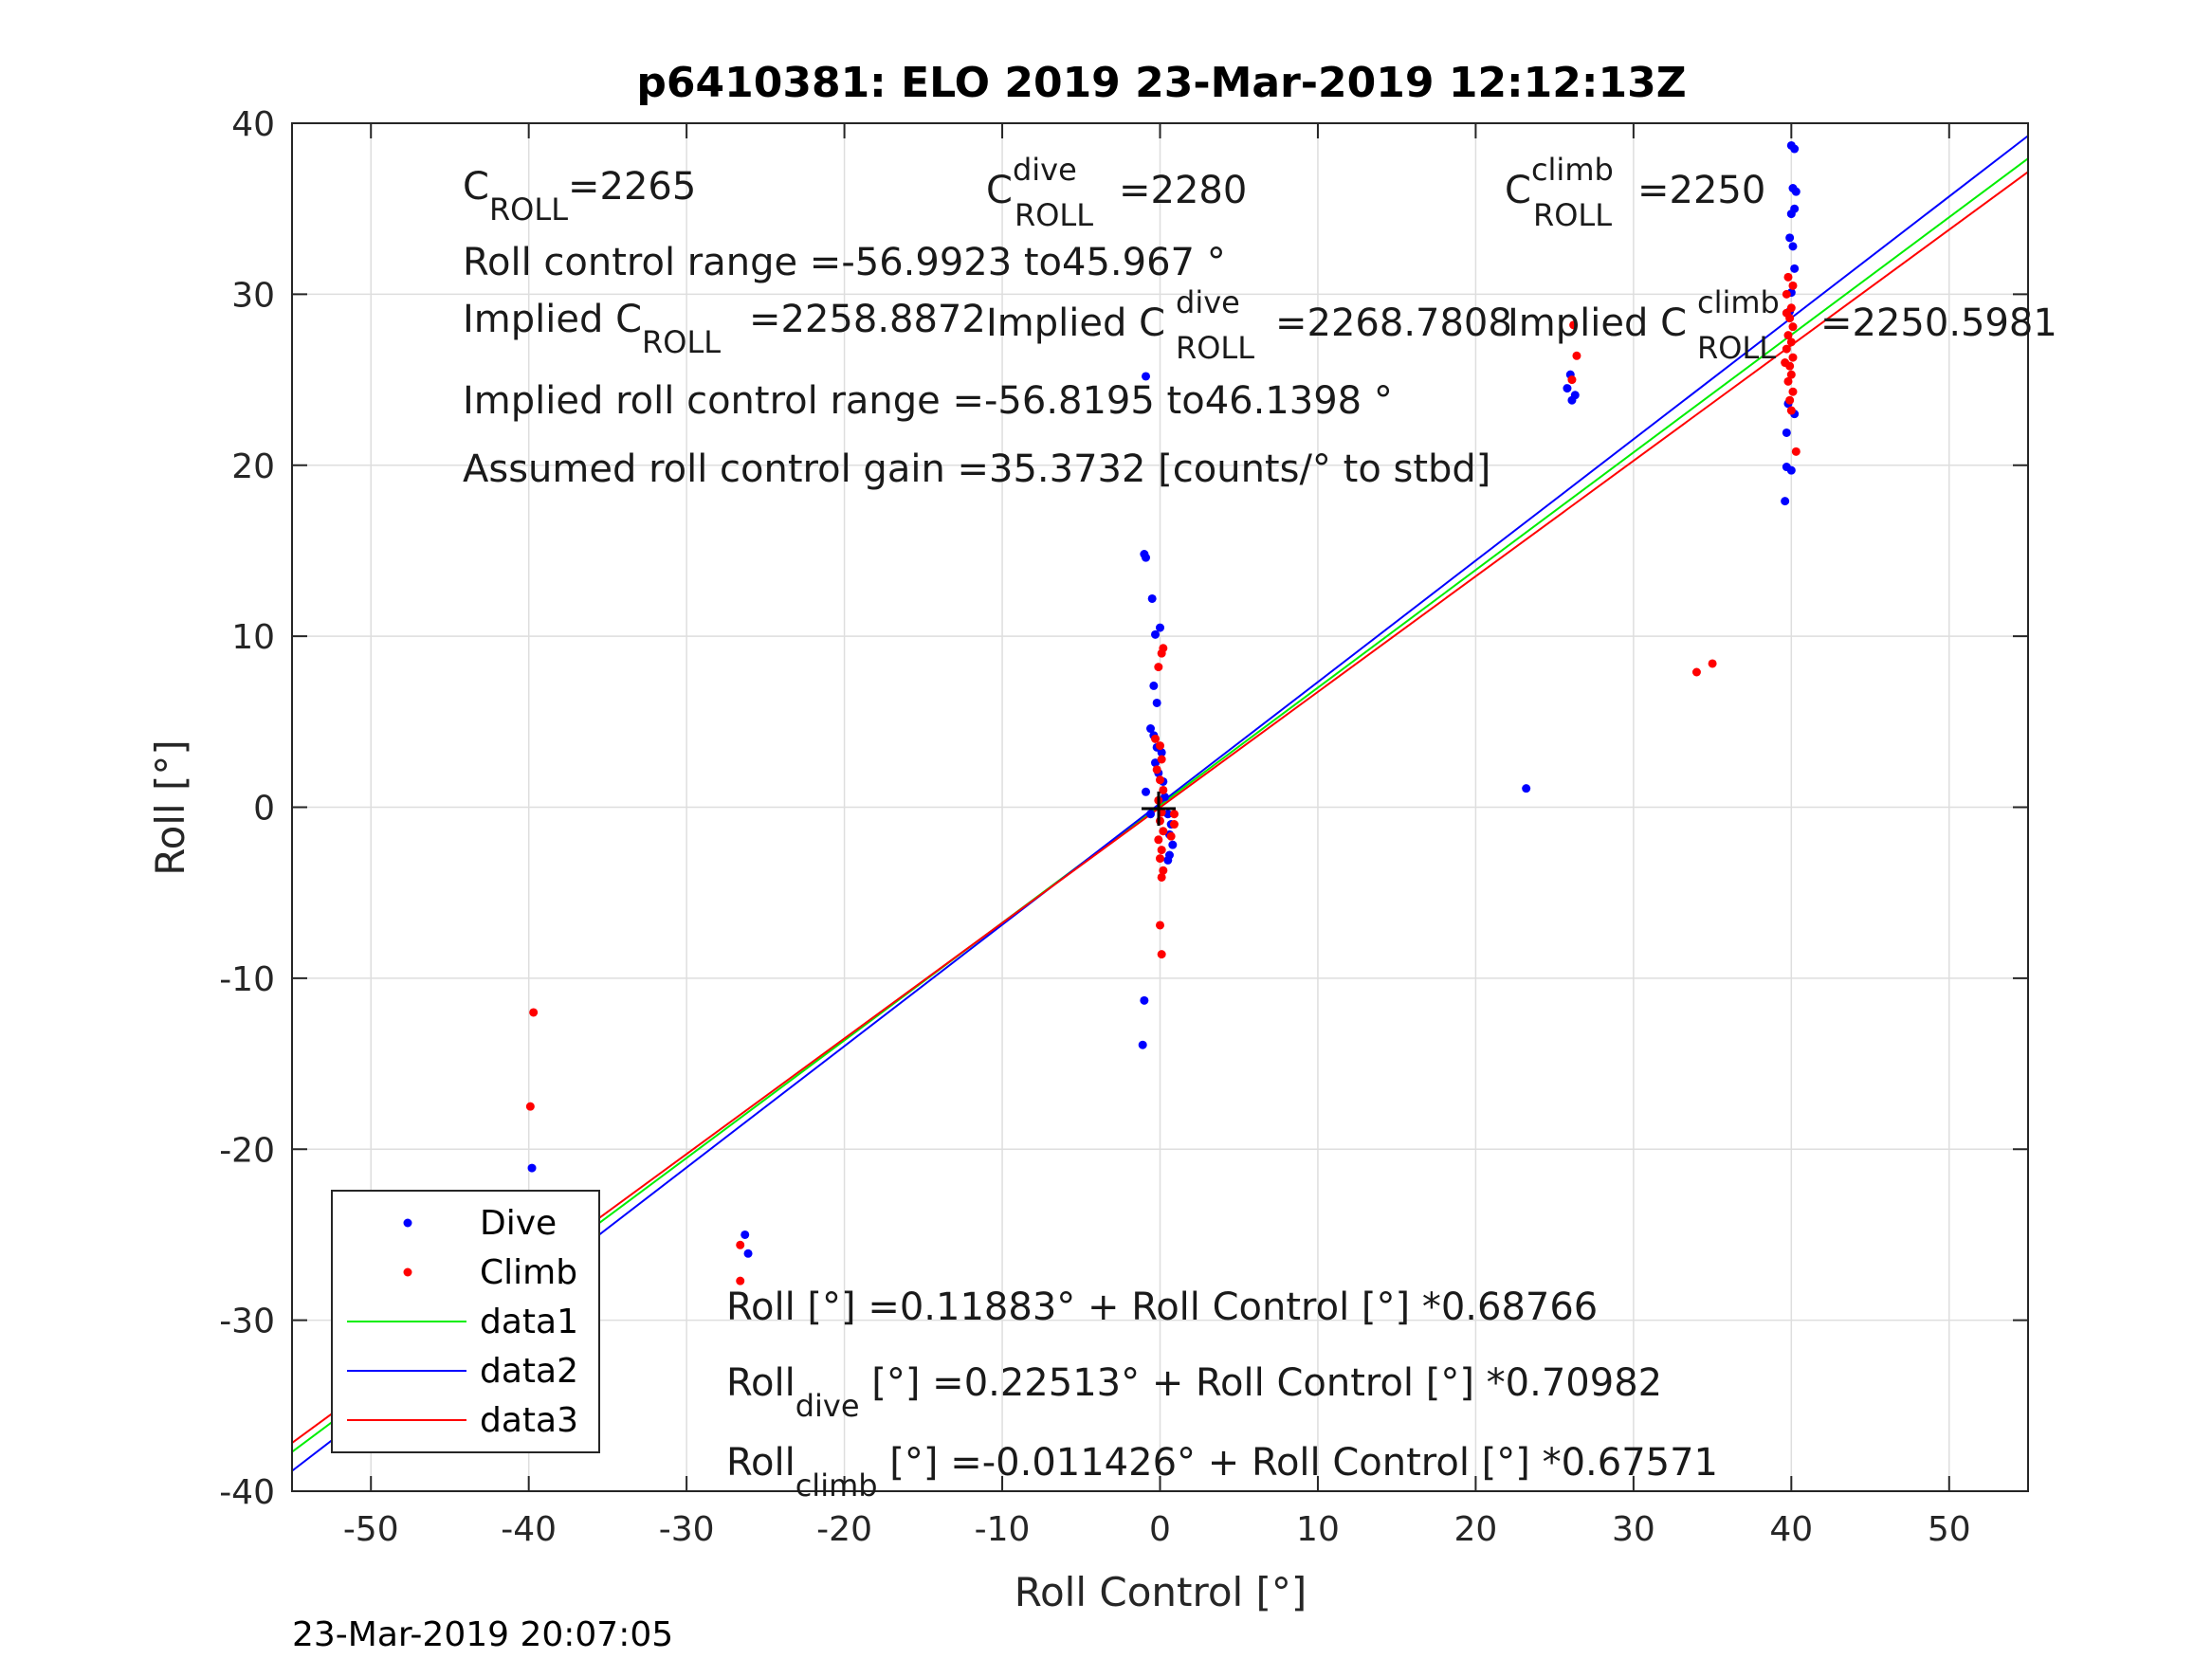  What do you see at coordinates (1215, 348) in the screenshot?
I see `implied-c-roll-dive-sub: ROLL` at bounding box center [1215, 348].